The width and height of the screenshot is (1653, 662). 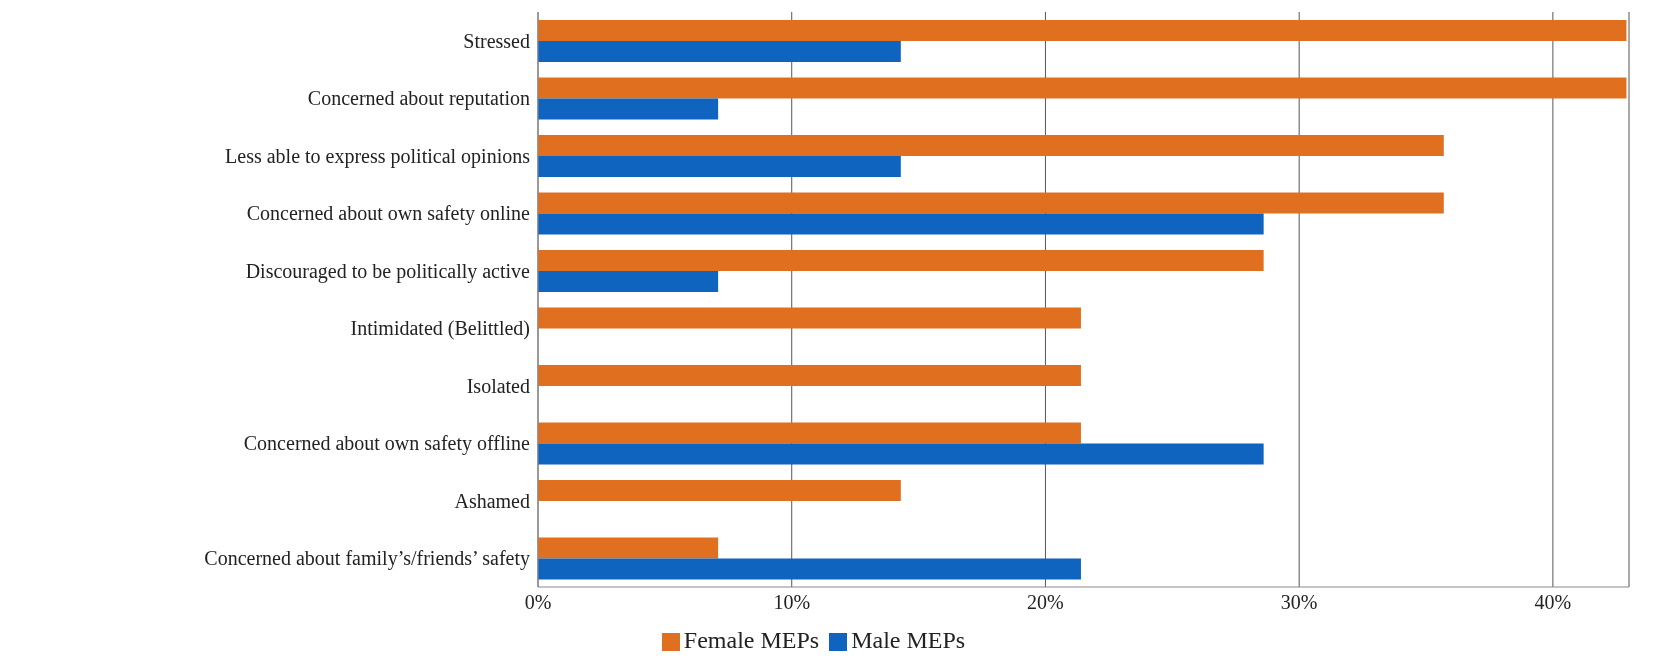 I want to click on y-tick-label: Concerned about own safety offline, so click(x=387, y=444).